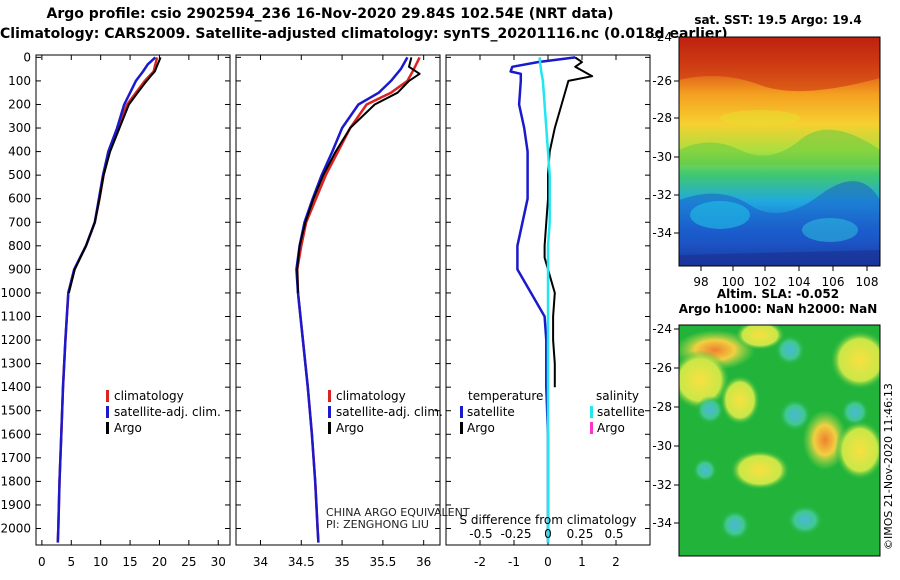 The image size is (900, 580). I want to click on y-tick-label: 1300, so click(15, 364).